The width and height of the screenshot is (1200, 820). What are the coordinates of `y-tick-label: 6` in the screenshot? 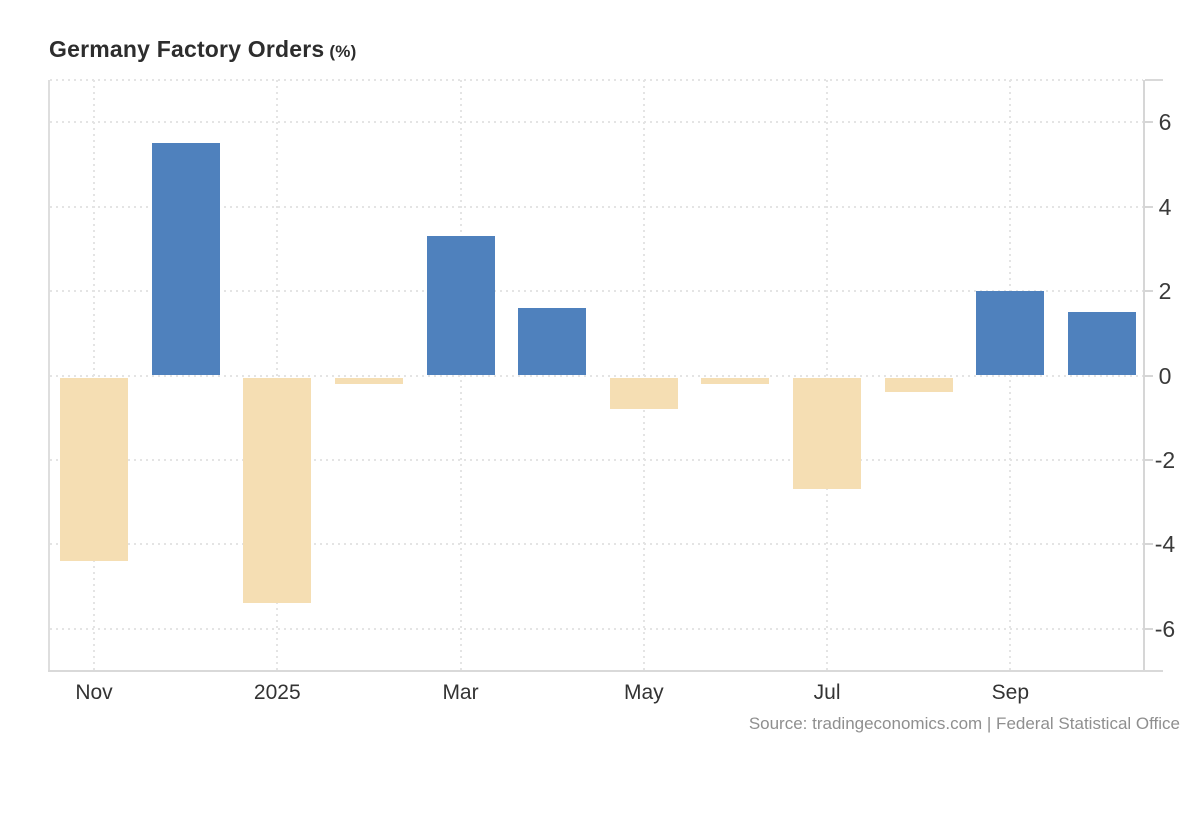 It's located at (1165, 122).